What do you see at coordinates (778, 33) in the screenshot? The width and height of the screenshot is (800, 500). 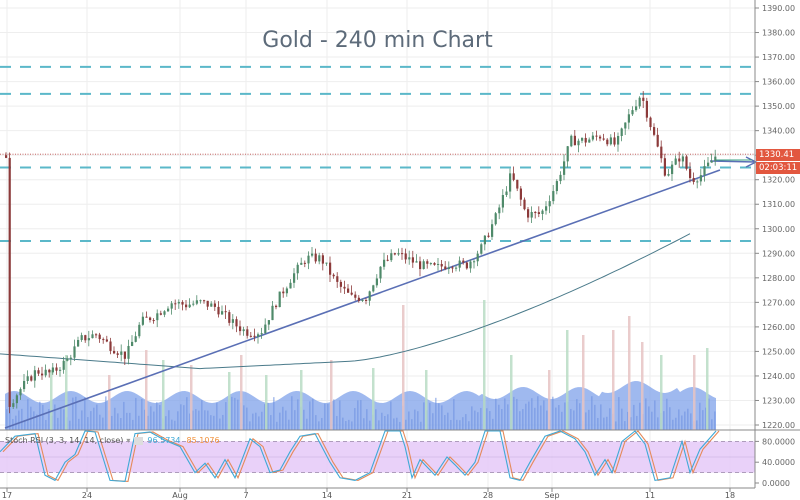 I see `svg-text: 1380.00` at bounding box center [778, 33].